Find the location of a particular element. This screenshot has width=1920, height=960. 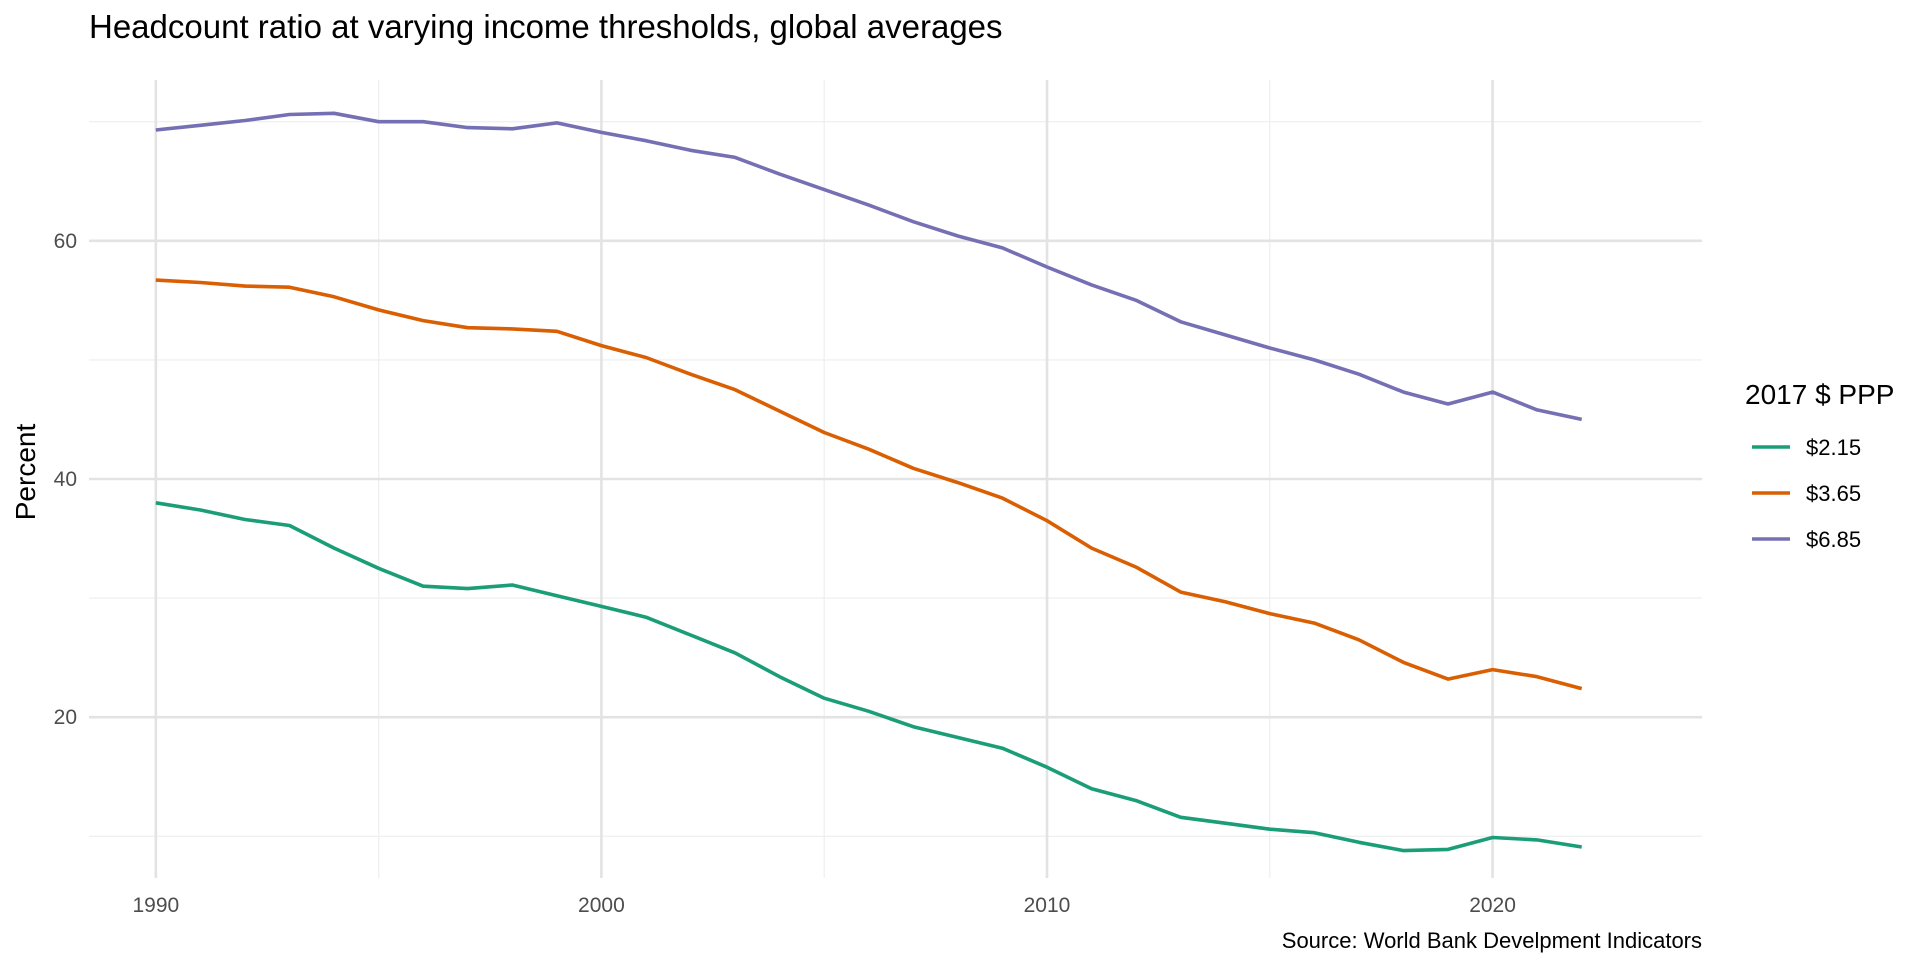

y-tick-label: 20 is located at coordinates (65, 717).